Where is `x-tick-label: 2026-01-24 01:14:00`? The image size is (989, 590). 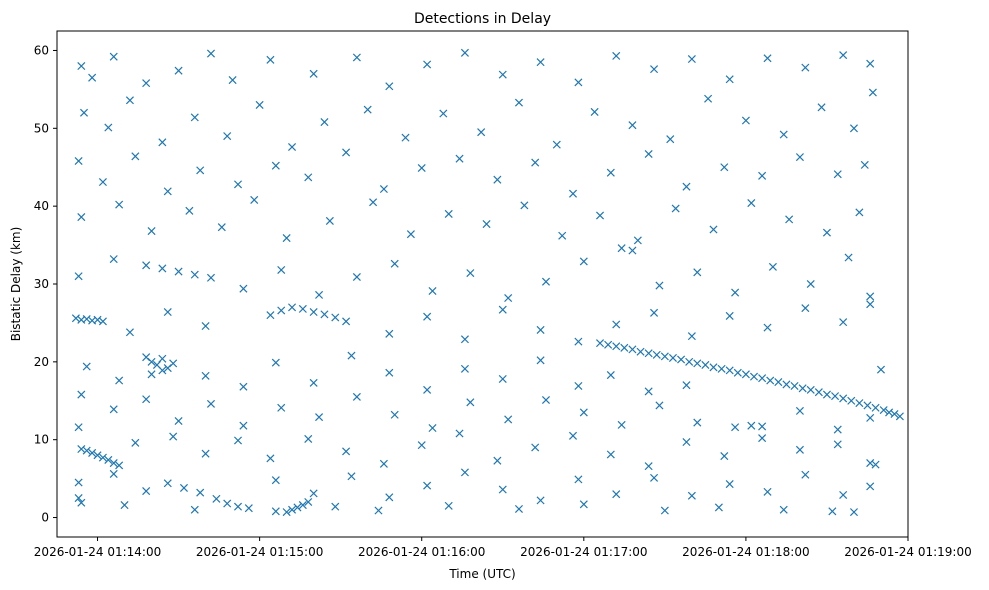
x-tick-label: 2026-01-24 01:14:00 is located at coordinates (97, 552).